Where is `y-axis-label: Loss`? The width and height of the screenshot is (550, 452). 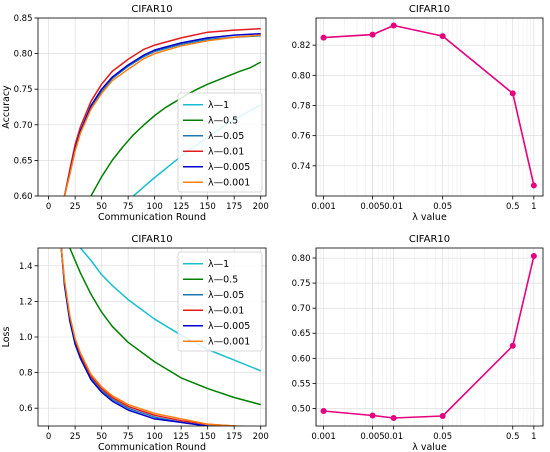
y-axis-label: Loss is located at coordinates (6, 337).